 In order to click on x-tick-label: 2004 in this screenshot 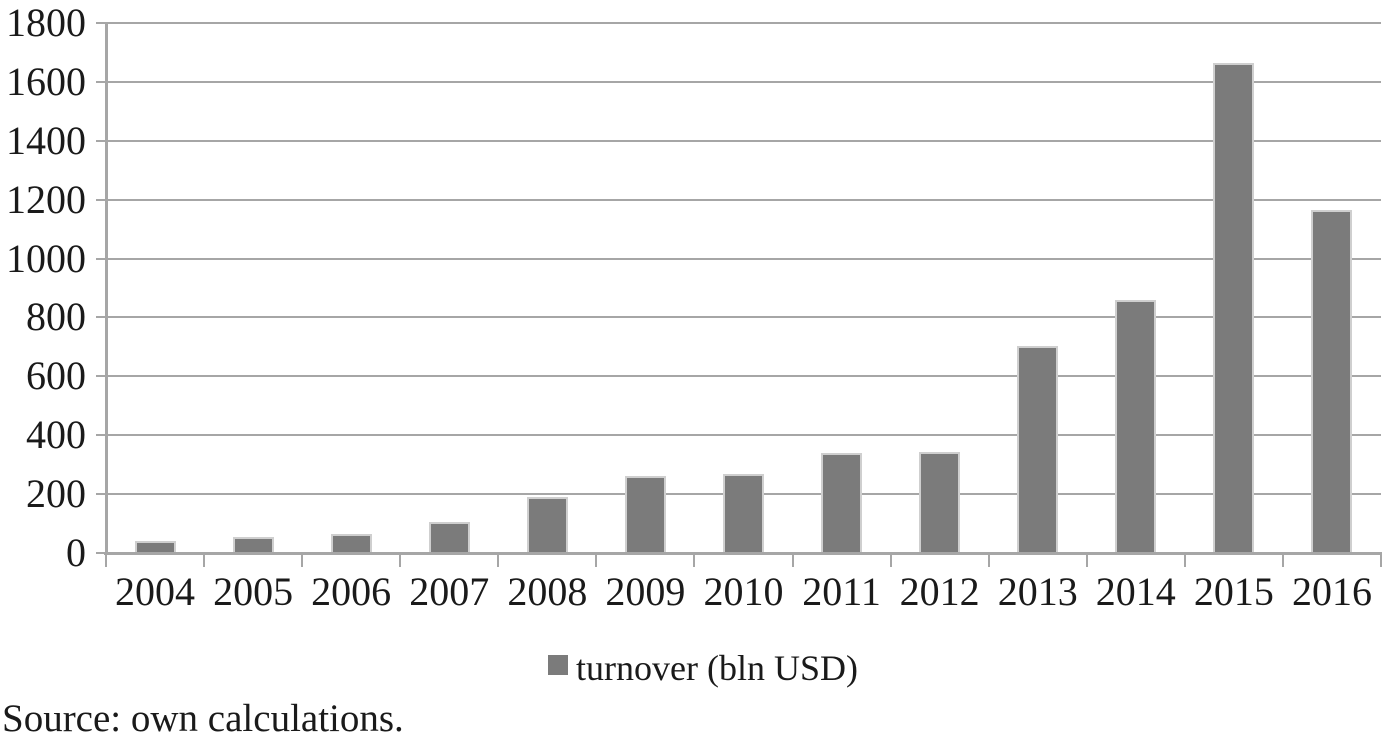, I will do `click(155, 591)`.